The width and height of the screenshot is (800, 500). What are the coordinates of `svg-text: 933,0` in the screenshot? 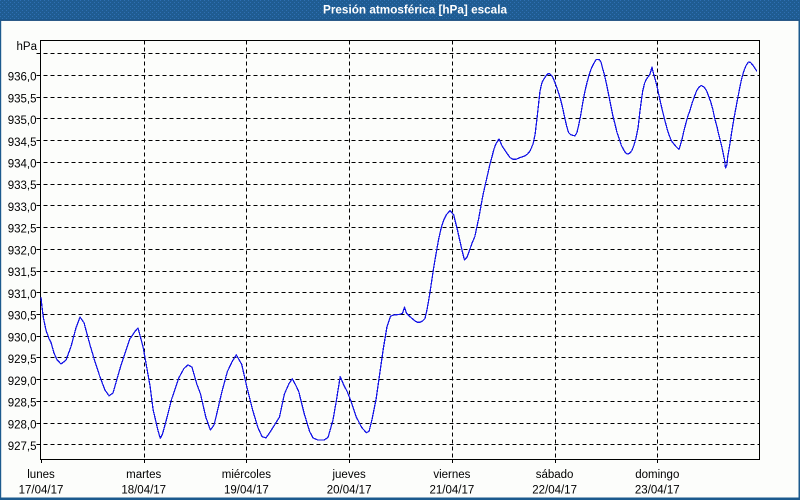 It's located at (22, 208).